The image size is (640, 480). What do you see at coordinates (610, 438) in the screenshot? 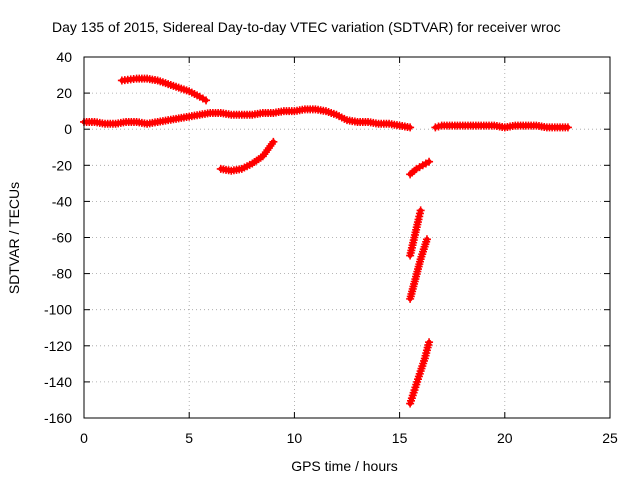
I see `x-tick-label: 25` at bounding box center [610, 438].